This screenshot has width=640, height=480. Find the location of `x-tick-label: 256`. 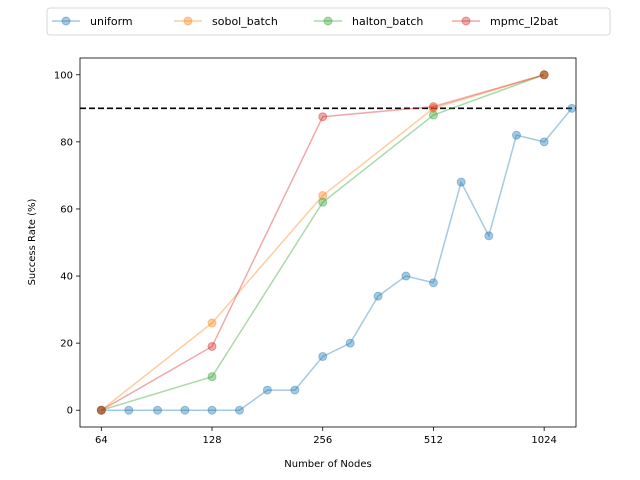

x-tick-label: 256 is located at coordinates (322, 440).